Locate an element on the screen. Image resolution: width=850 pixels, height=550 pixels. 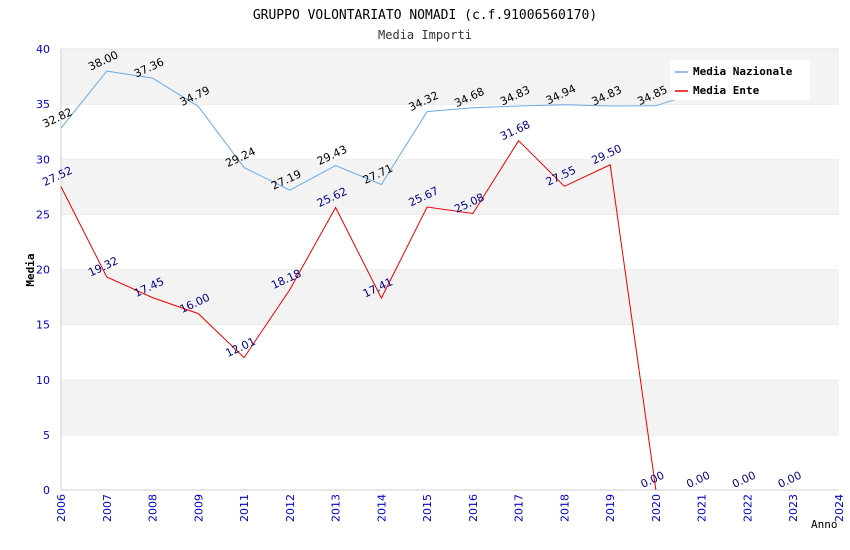
y-tick-label: 20 is located at coordinates (43, 270).